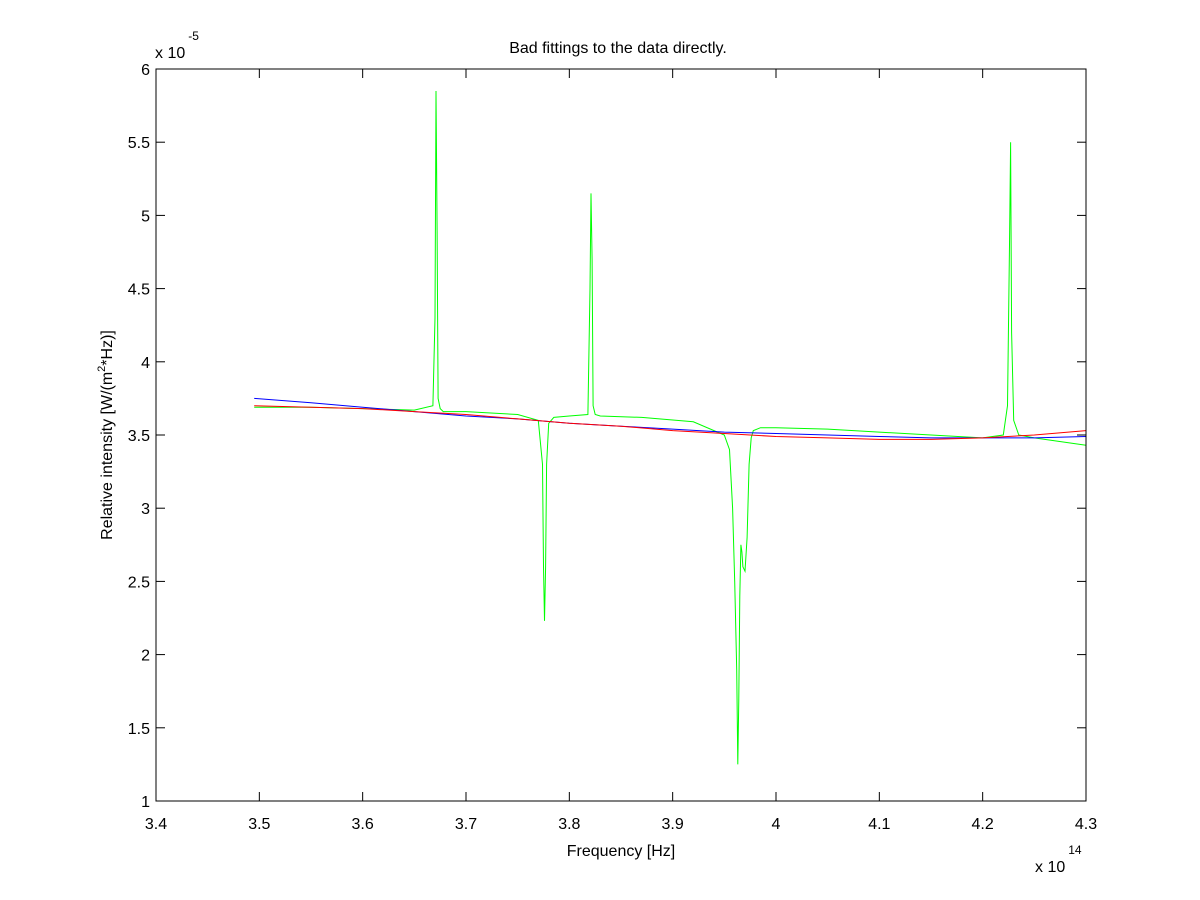 This screenshot has width=1200, height=900. I want to click on y-axis-label: Relative intensity [W/(m2*Hz)], so click(106, 435).